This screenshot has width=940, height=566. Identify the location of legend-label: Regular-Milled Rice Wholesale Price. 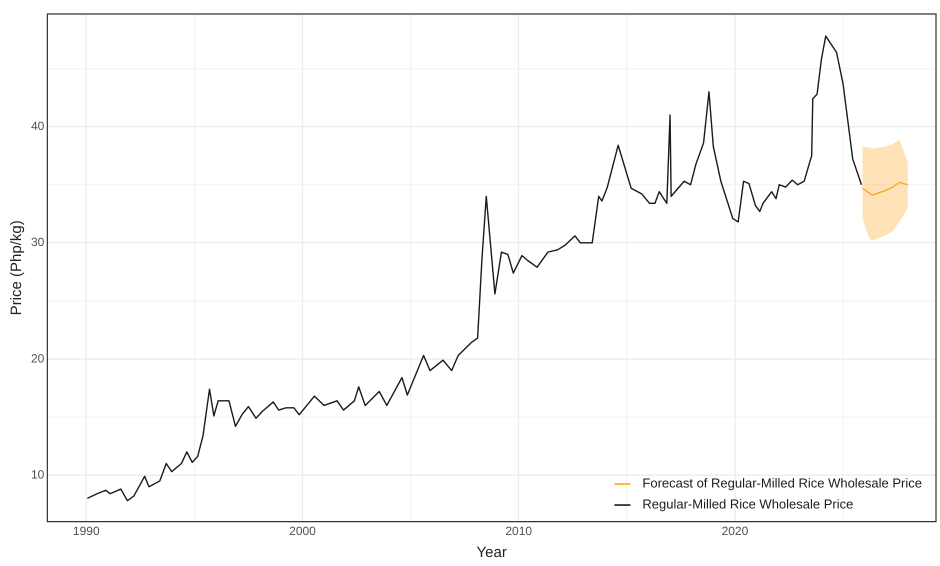
(748, 504).